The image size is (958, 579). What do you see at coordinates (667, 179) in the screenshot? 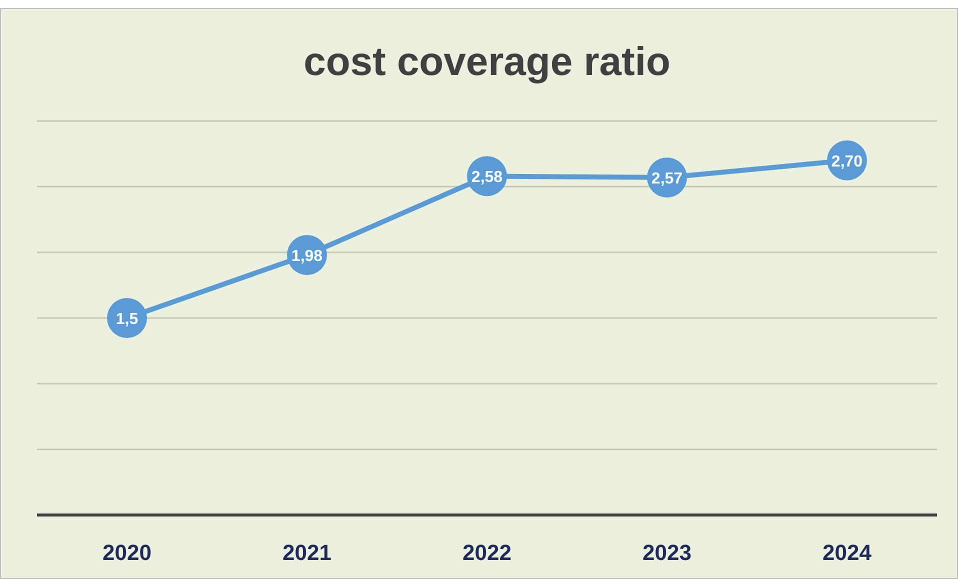
I see `data-label: 2,57` at bounding box center [667, 179].